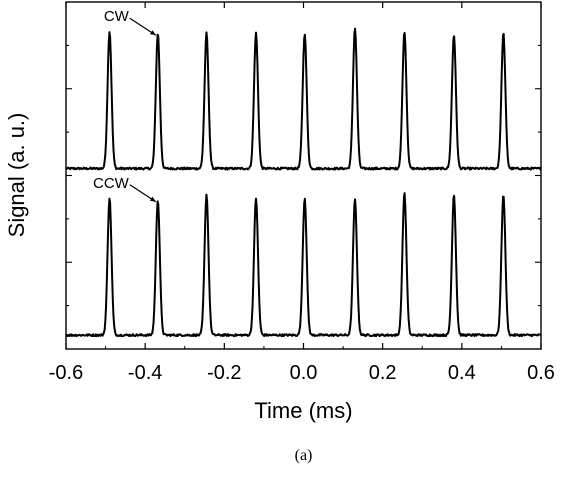 The width and height of the screenshot is (563, 477). I want to click on panel-label: (a), so click(304, 455).